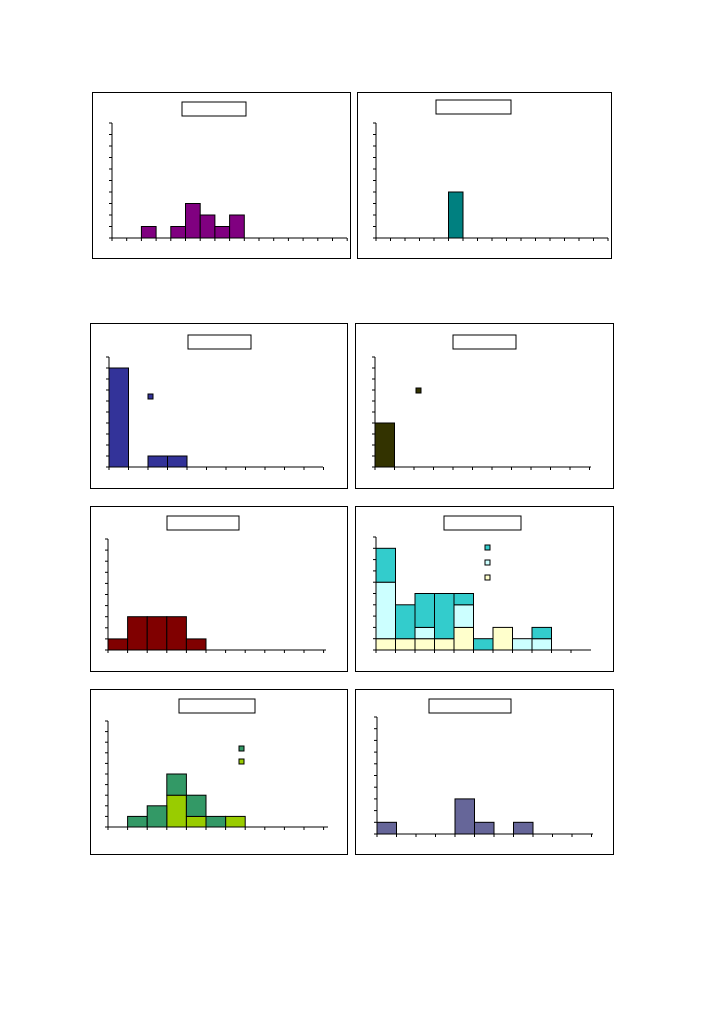  I want to click on chart-7-svg, so click(216, 764).